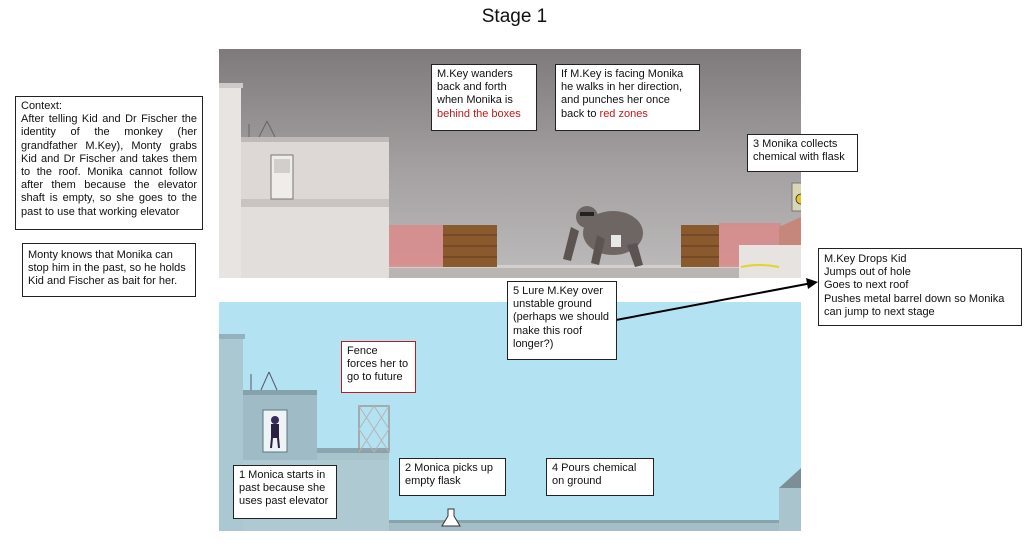  Describe the element at coordinates (603, 236) in the screenshot. I see `mkey-monkey-sprite` at that location.